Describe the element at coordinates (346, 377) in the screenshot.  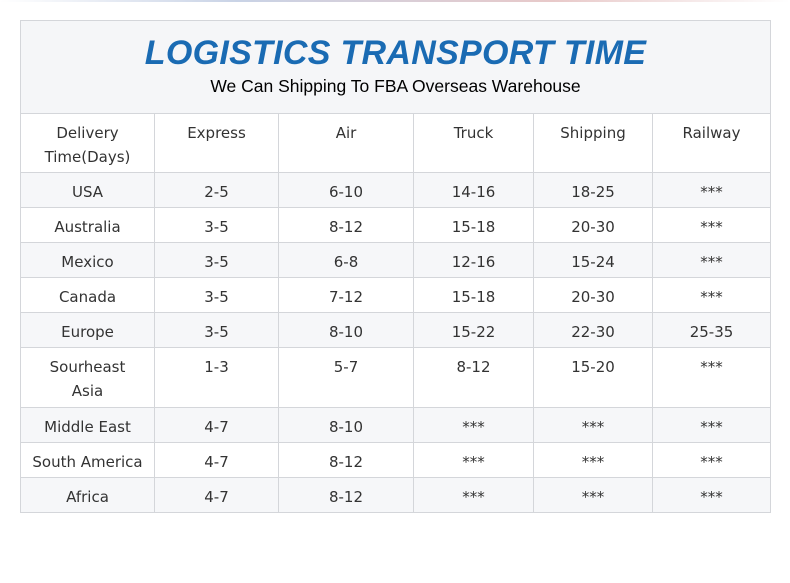
I see `cell: 5-7` at that location.